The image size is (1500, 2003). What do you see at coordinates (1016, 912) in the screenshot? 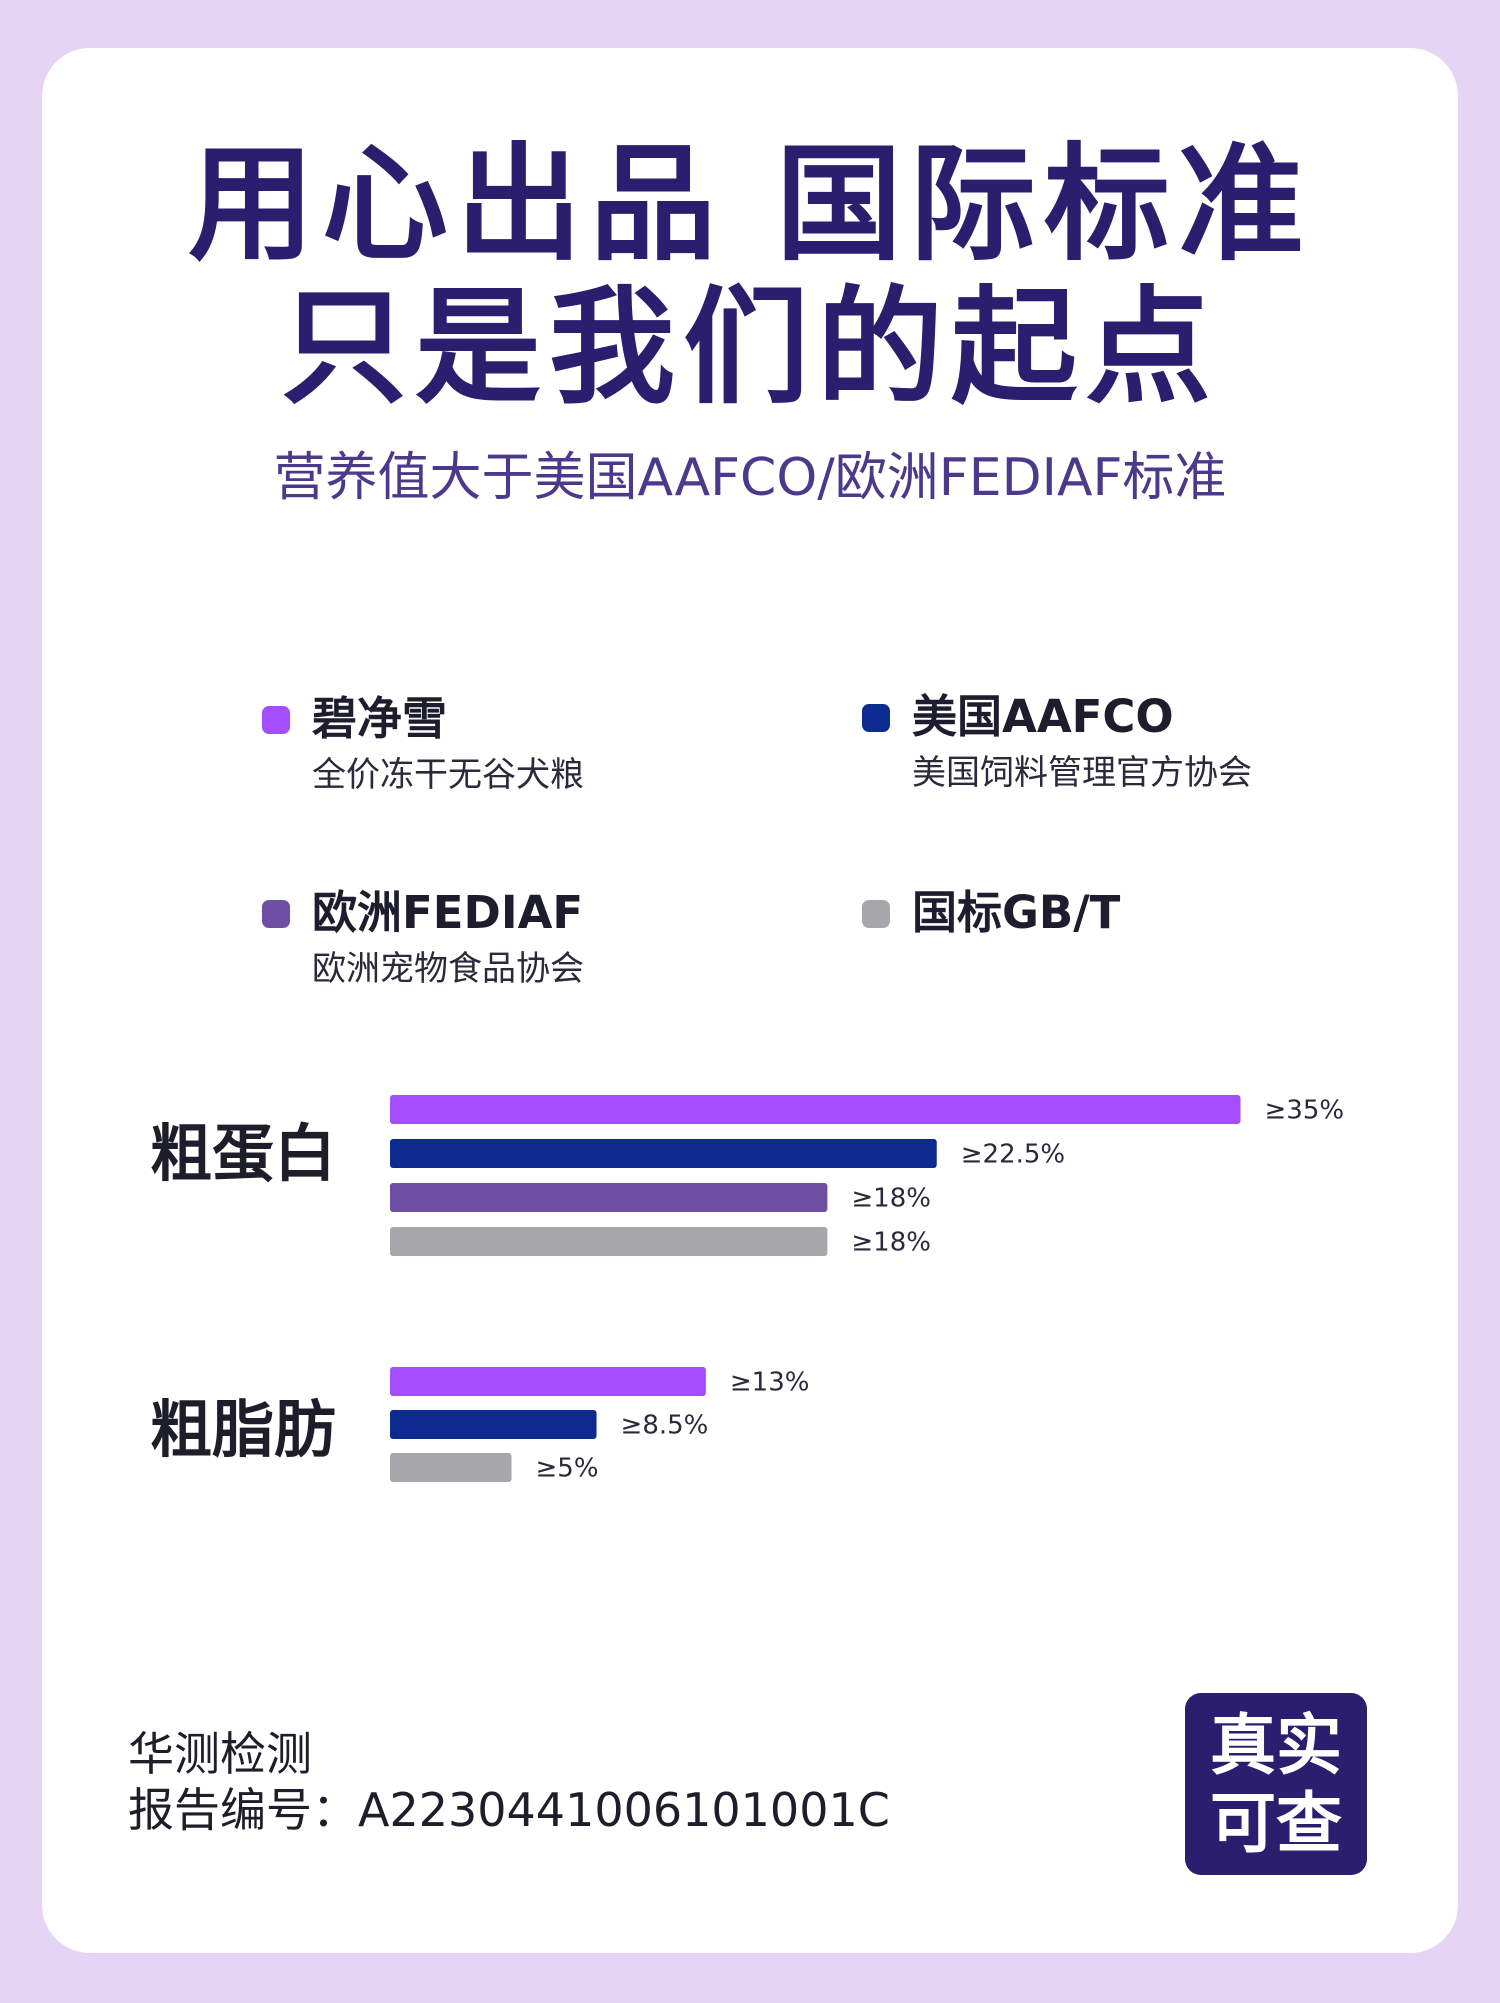
I see `legend-label: 国标GB/T` at bounding box center [1016, 912].